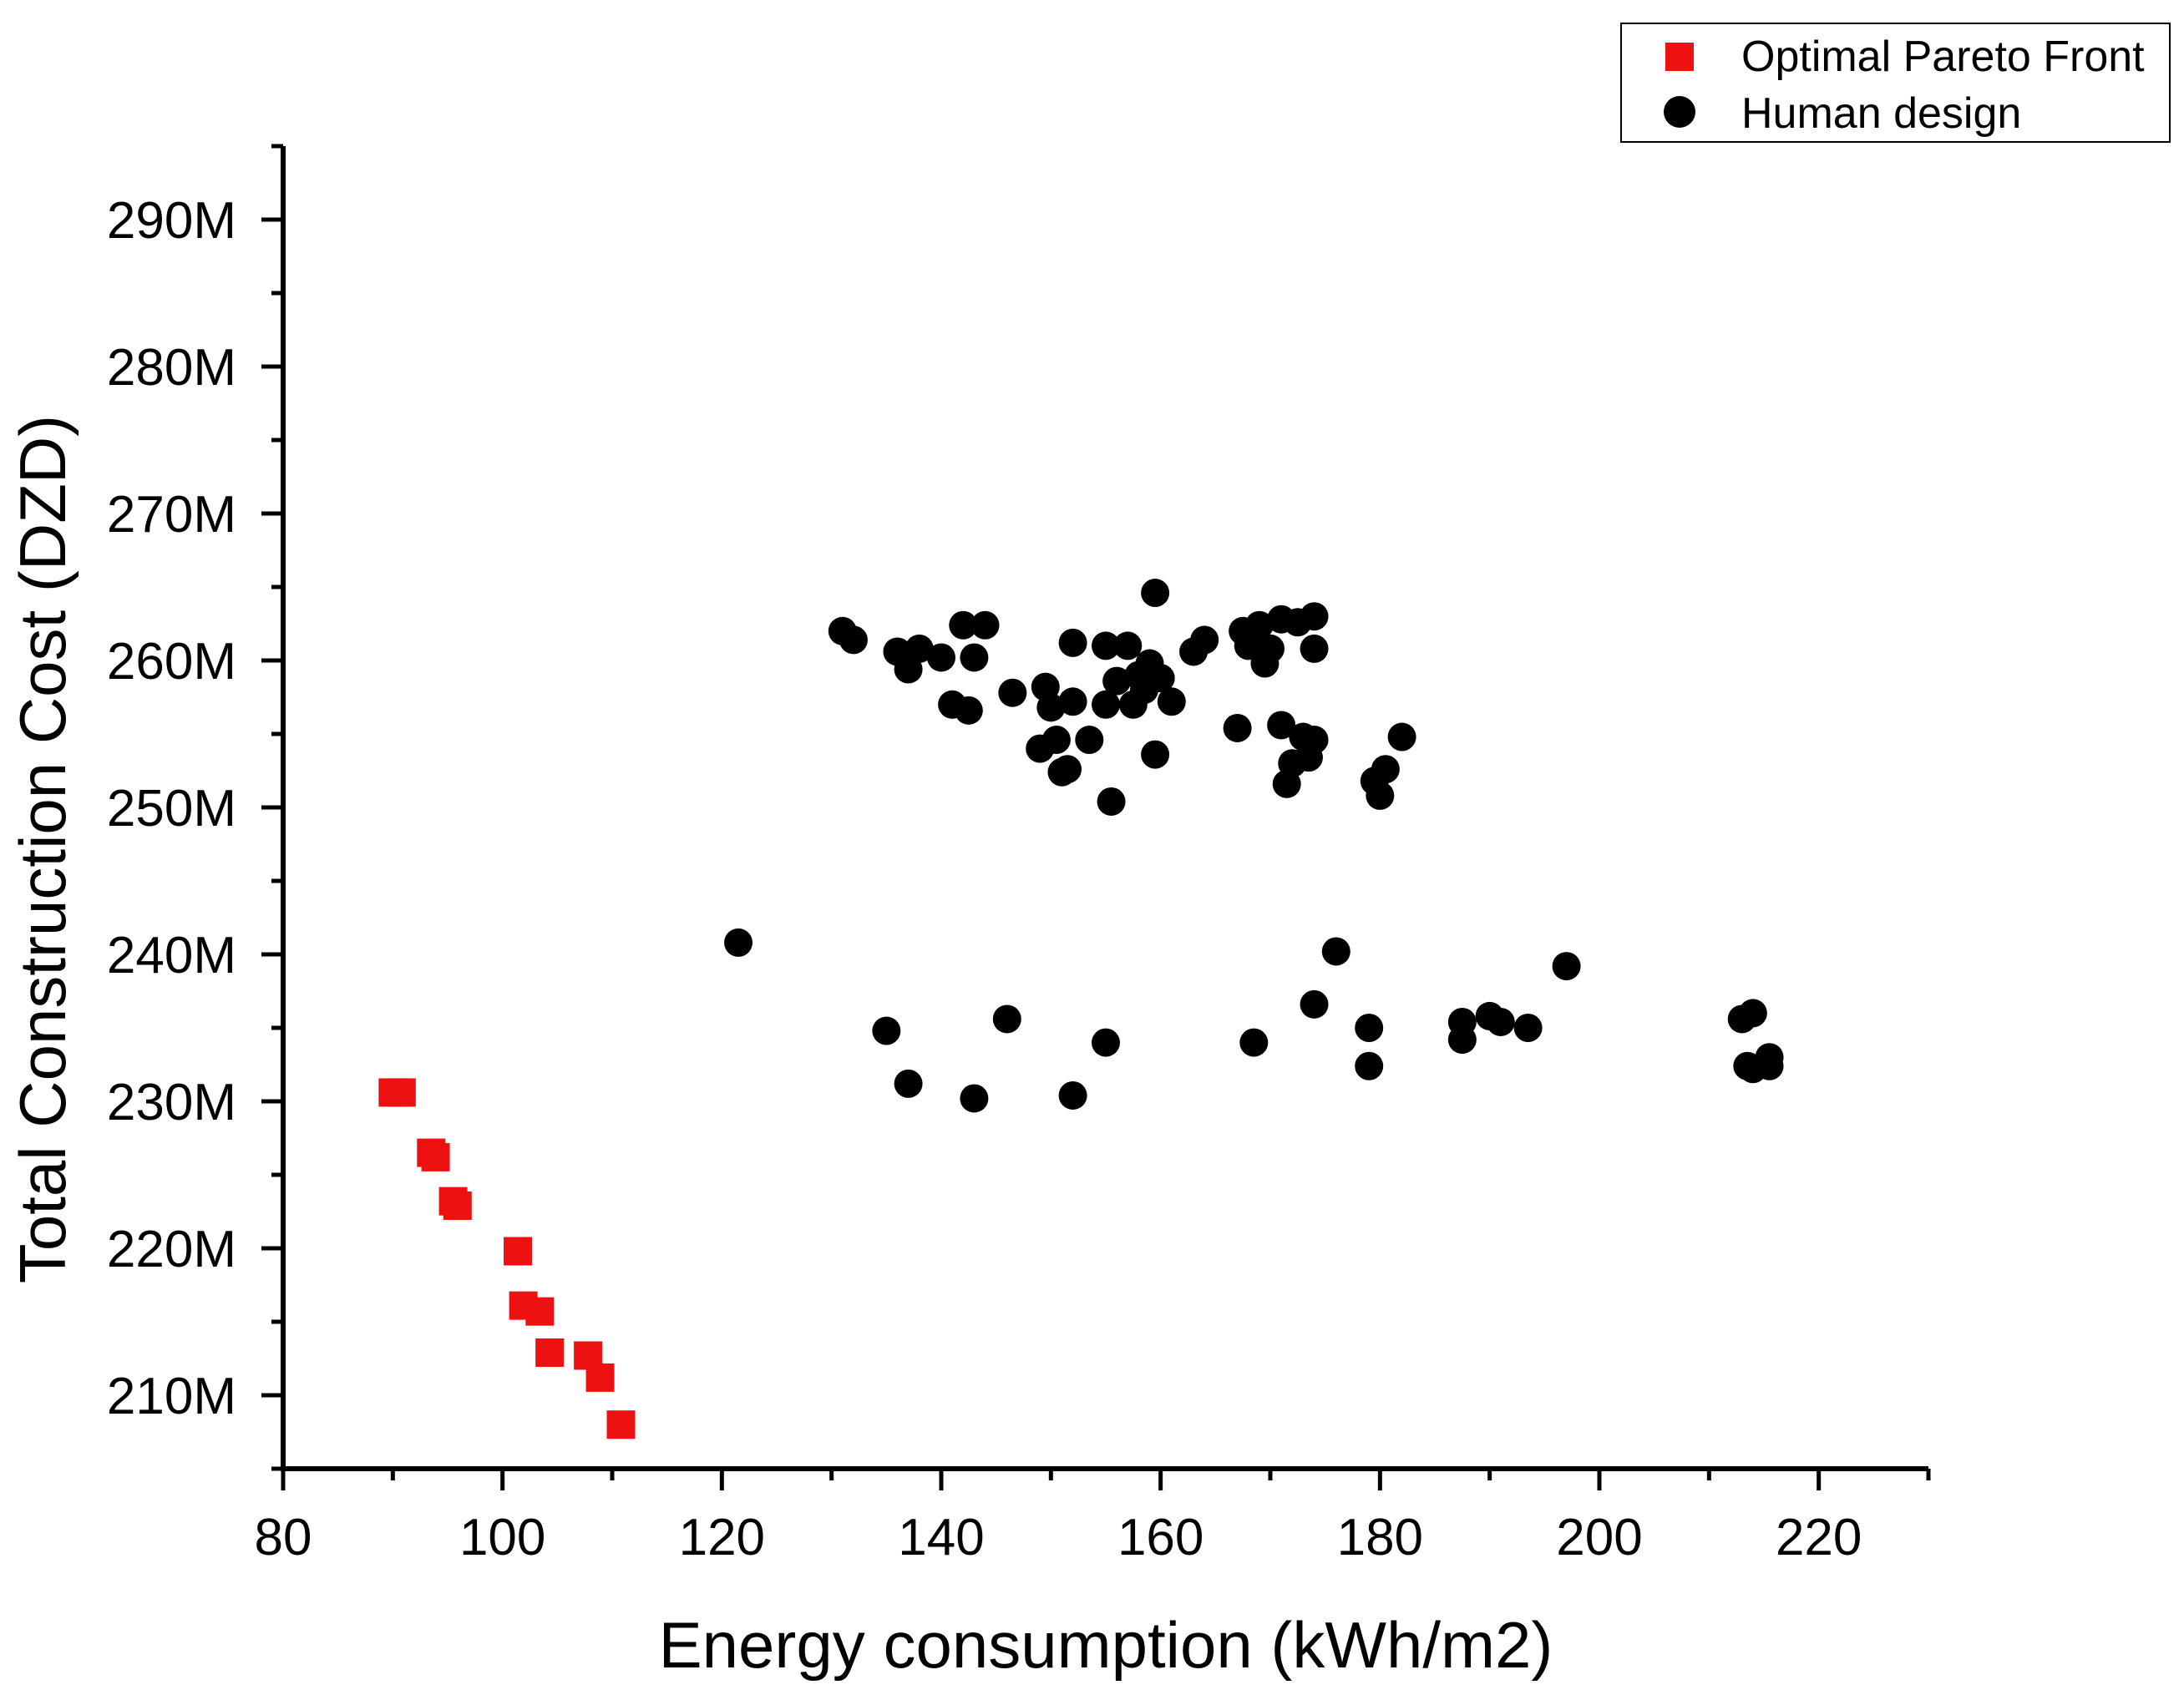 The image size is (2184, 1695). I want to click on legend-box, so click(1895, 83).